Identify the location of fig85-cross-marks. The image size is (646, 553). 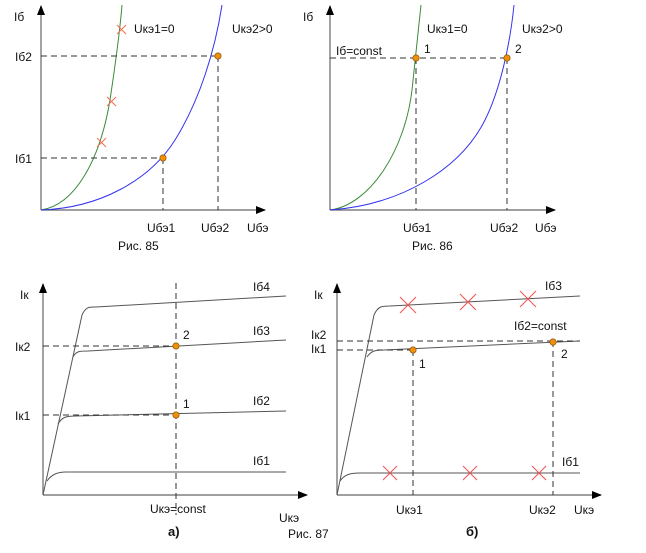
(111, 86).